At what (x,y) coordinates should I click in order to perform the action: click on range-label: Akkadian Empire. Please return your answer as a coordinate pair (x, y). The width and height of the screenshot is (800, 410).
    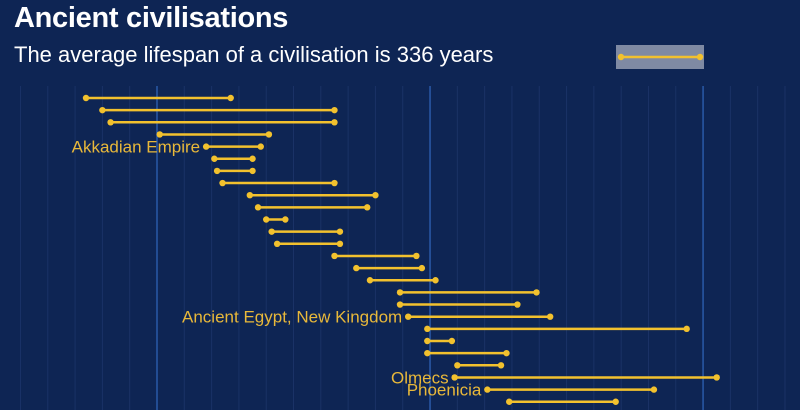
    Looking at the image, I should click on (136, 147).